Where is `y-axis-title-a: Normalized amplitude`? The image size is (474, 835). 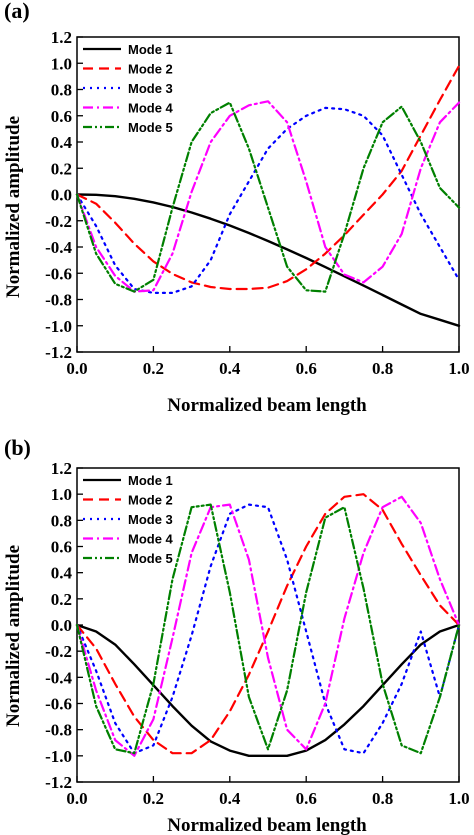 y-axis-title-a: Normalized amplitude is located at coordinates (13, 207).